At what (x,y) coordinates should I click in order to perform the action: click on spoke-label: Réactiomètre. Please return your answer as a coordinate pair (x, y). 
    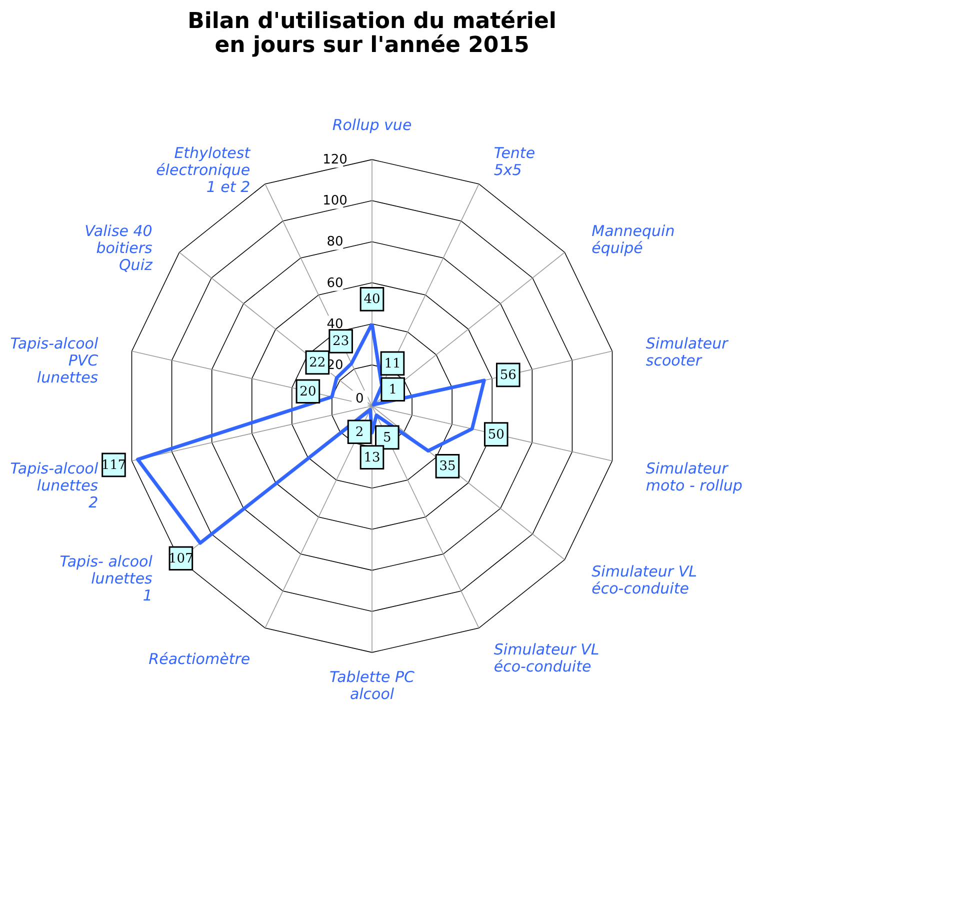
    Looking at the image, I should click on (199, 659).